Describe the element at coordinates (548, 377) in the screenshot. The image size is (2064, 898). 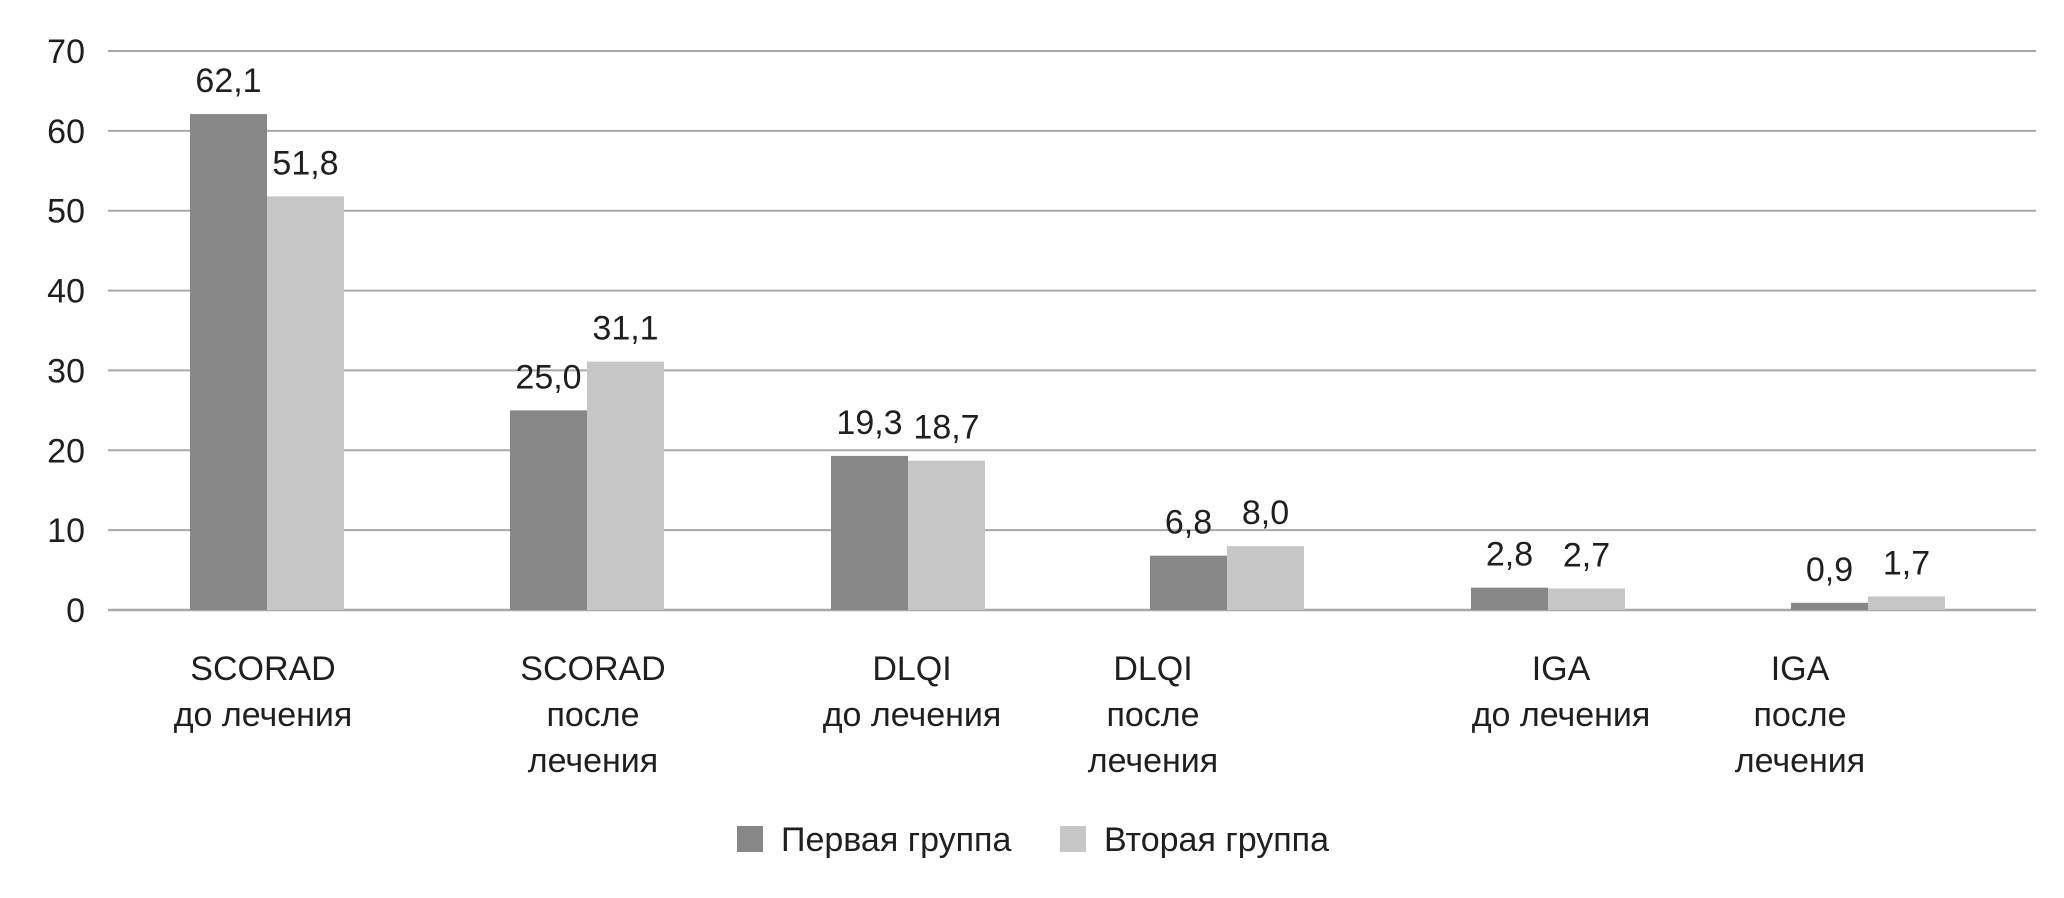
I see `data-label: 25,0` at that location.